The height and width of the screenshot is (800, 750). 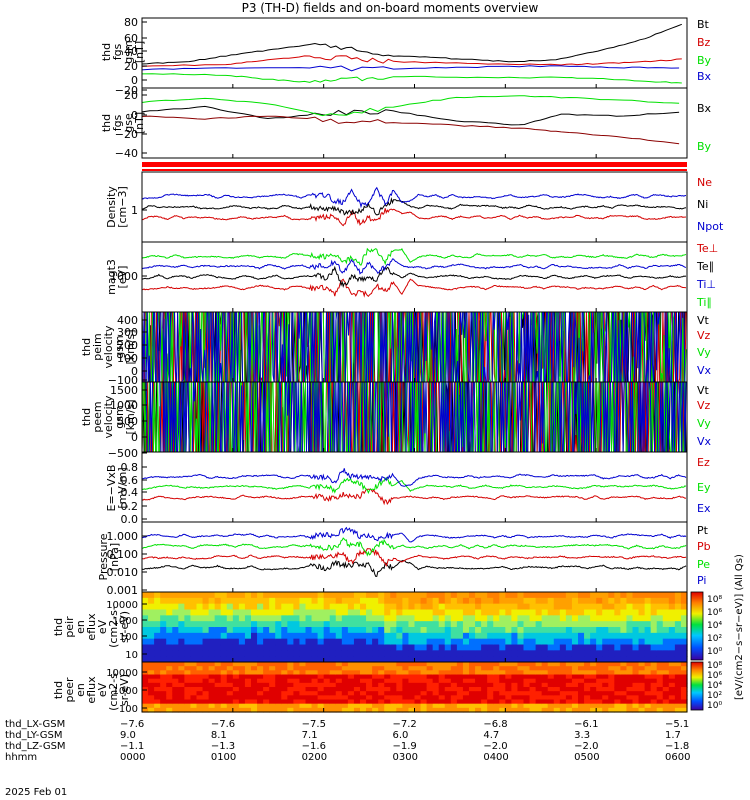 I want to click on y-tick-label: −40, so click(x=126, y=153).